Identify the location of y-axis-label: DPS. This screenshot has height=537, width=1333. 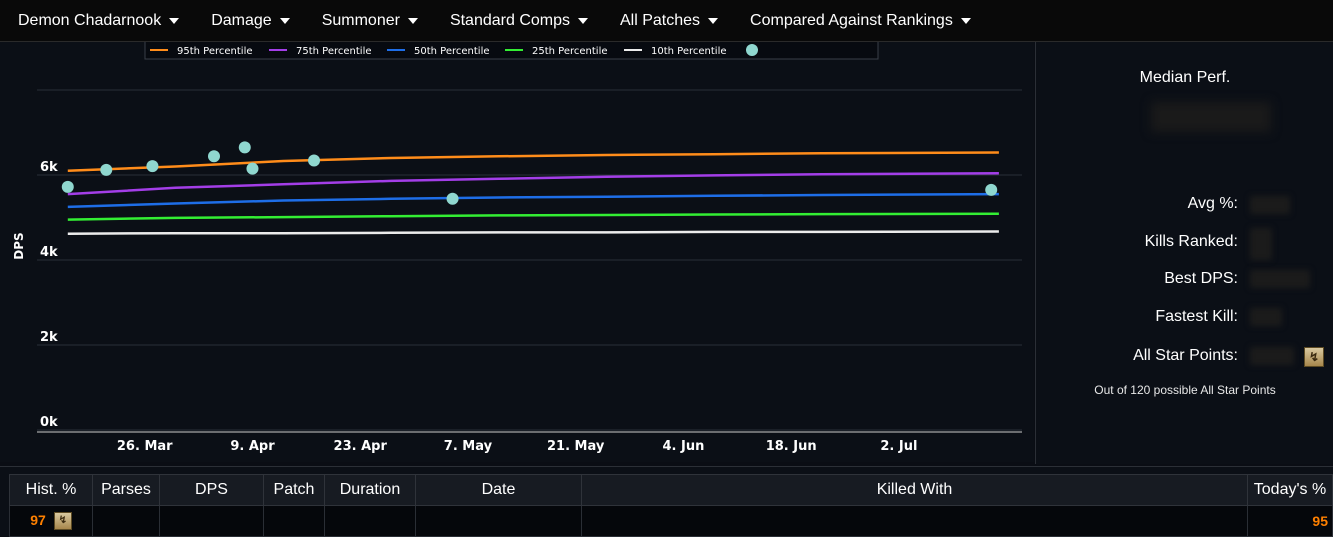
(19, 245).